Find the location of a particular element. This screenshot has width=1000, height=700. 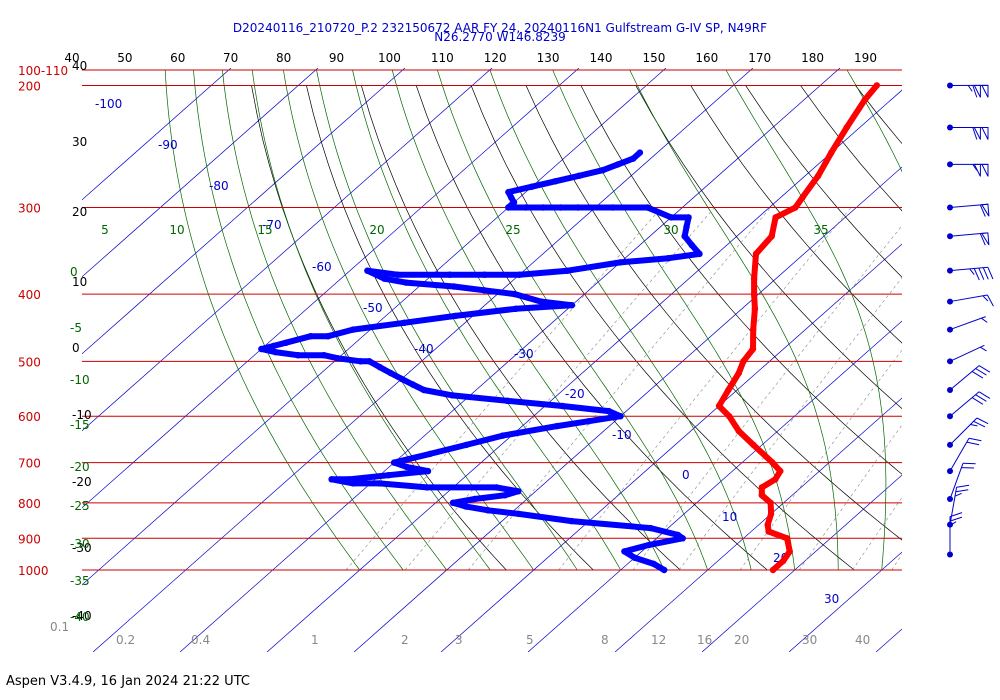

wind-barb-pennant is located at coordinates (985, 239).